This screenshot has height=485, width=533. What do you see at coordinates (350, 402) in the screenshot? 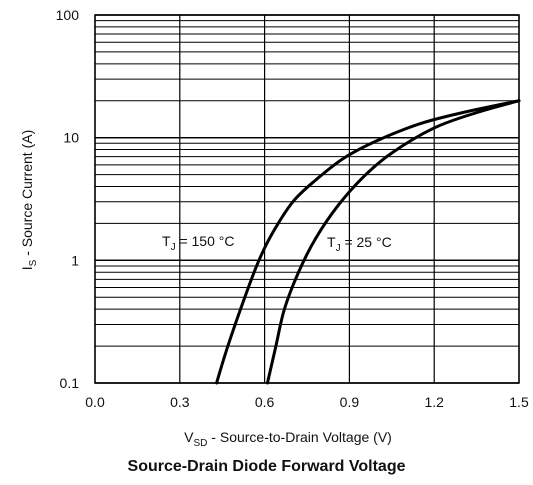
I see `x-tick-label: 0.9` at bounding box center [350, 402].